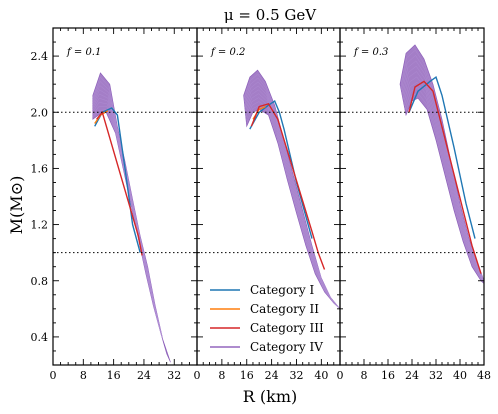 Image resolution: width=498 pixels, height=414 pixels. Describe the element at coordinates (284, 309) in the screenshot. I see `legend-label-category-ii: Category II` at that location.